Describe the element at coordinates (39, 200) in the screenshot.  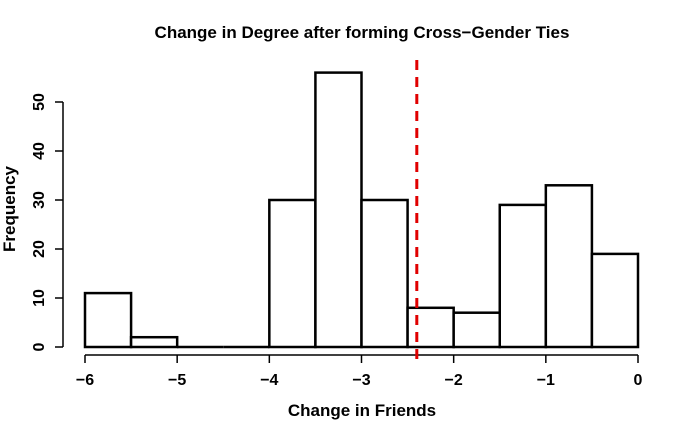
I see `y-tick-label: 30` at that location.